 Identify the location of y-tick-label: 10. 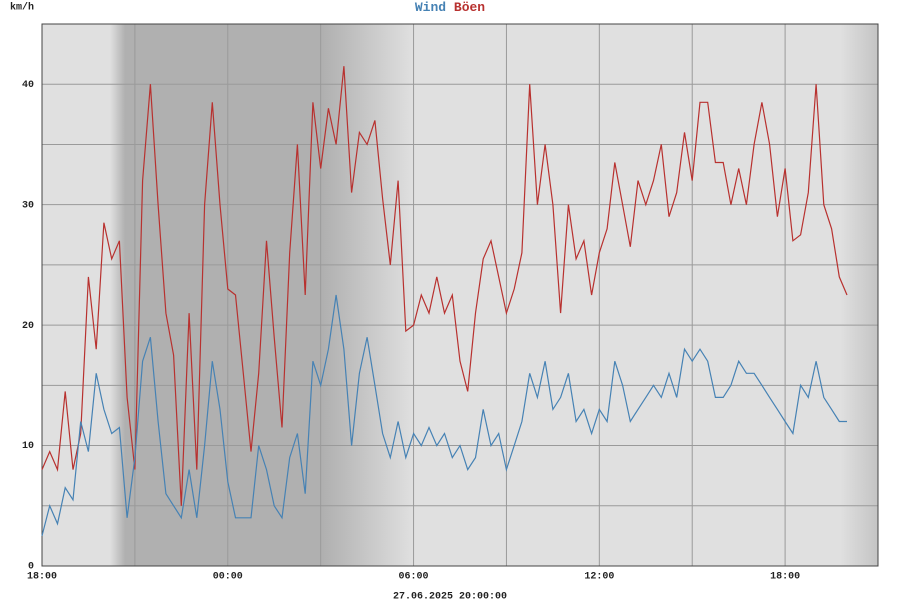
(28, 446).